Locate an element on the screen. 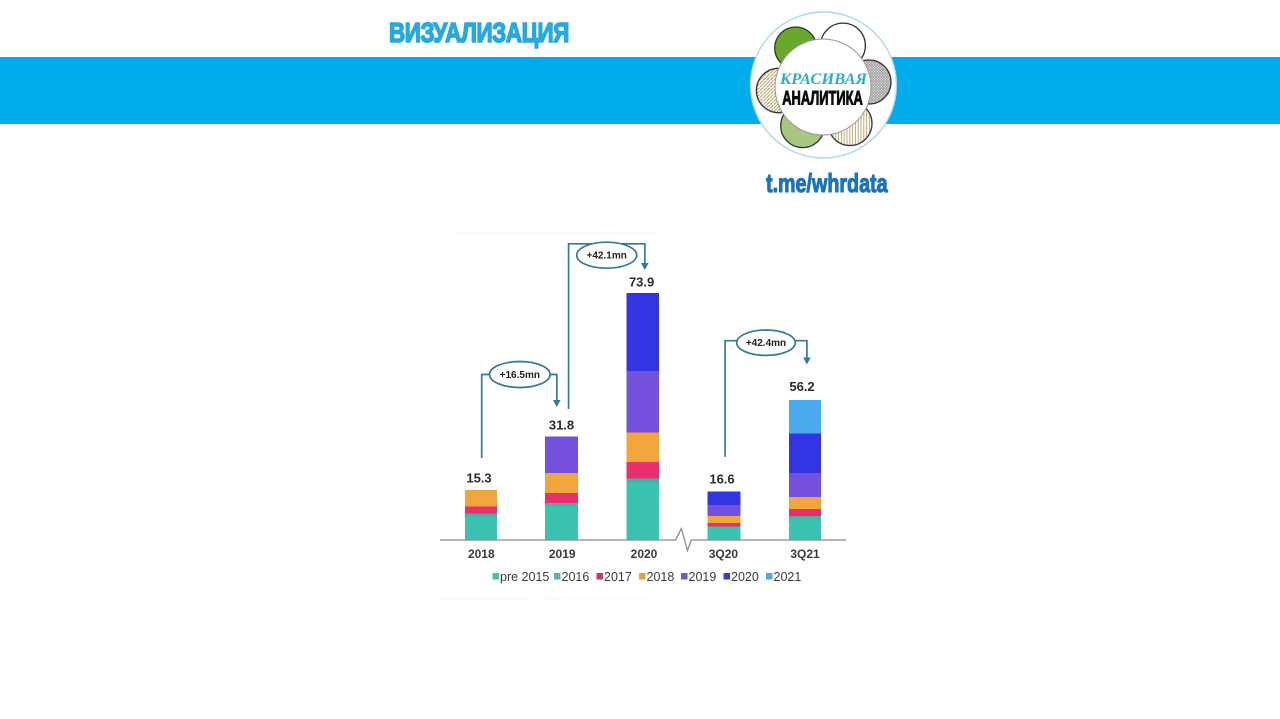 This screenshot has width=1280, height=719. svg-text: 2017 is located at coordinates (618, 577).